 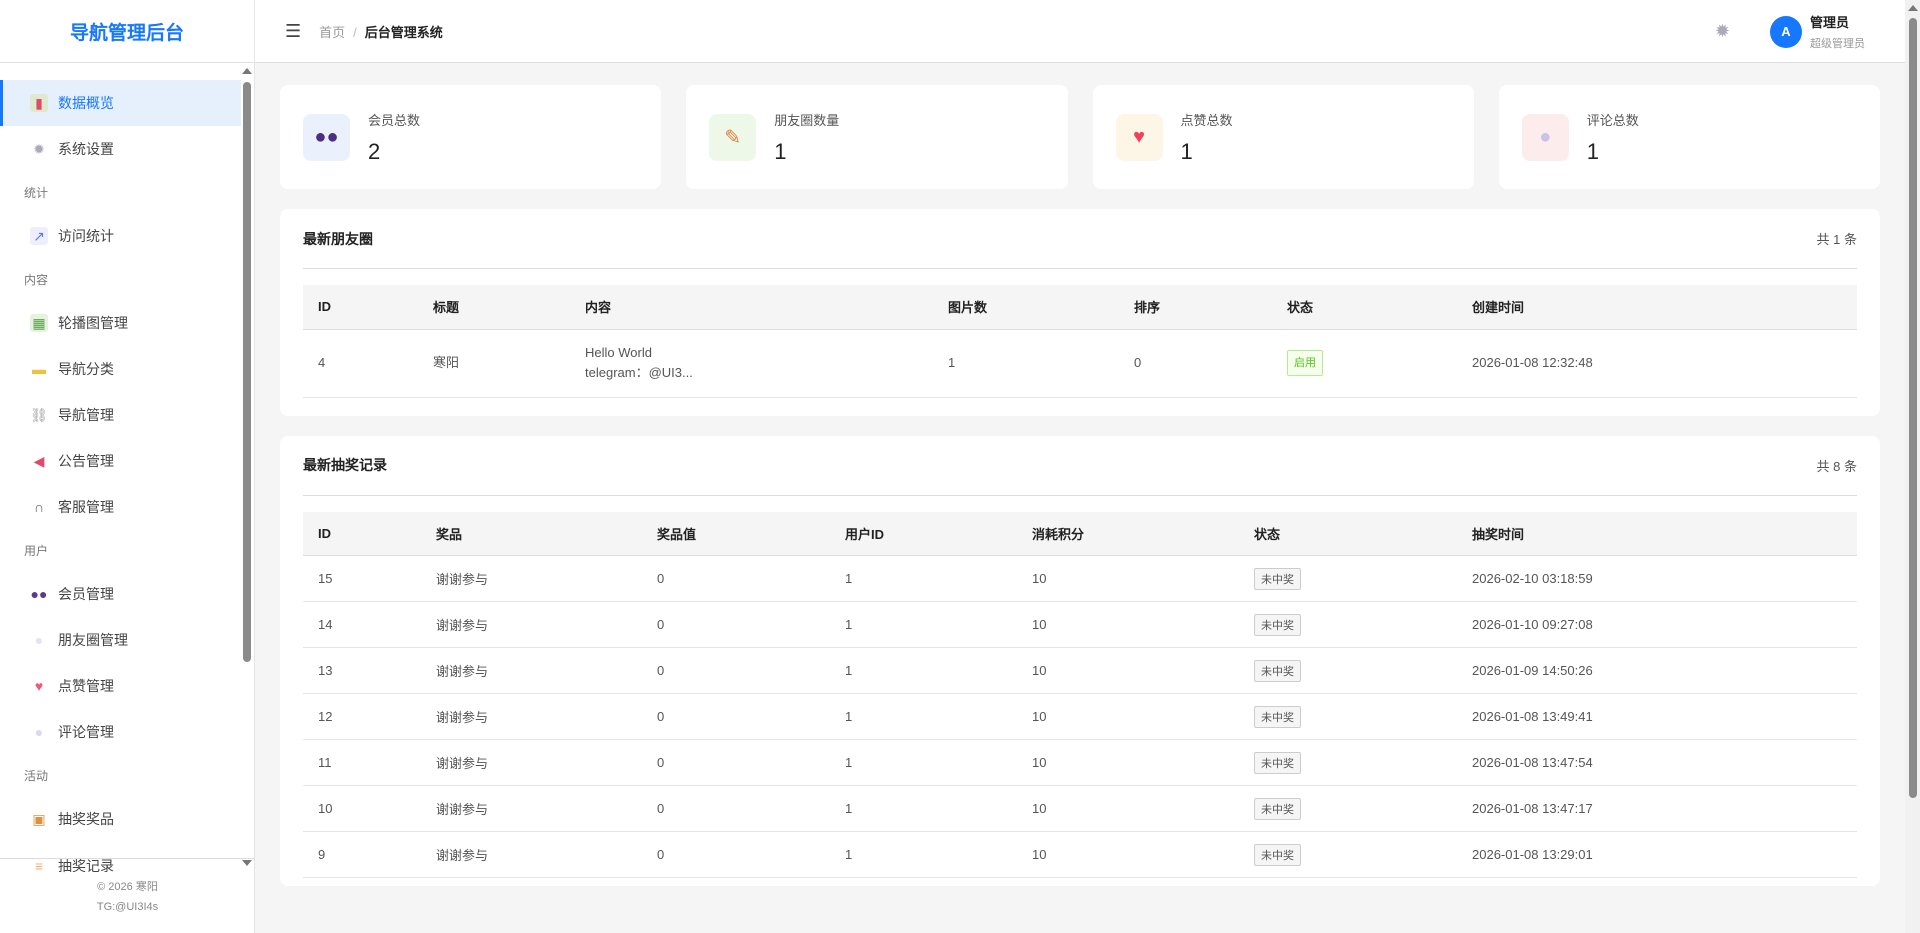 I want to click on top-header: ☰ 首页 / 后台管理系统 ✹ A 管理员 超级管理员, so click(x=1080, y=31).